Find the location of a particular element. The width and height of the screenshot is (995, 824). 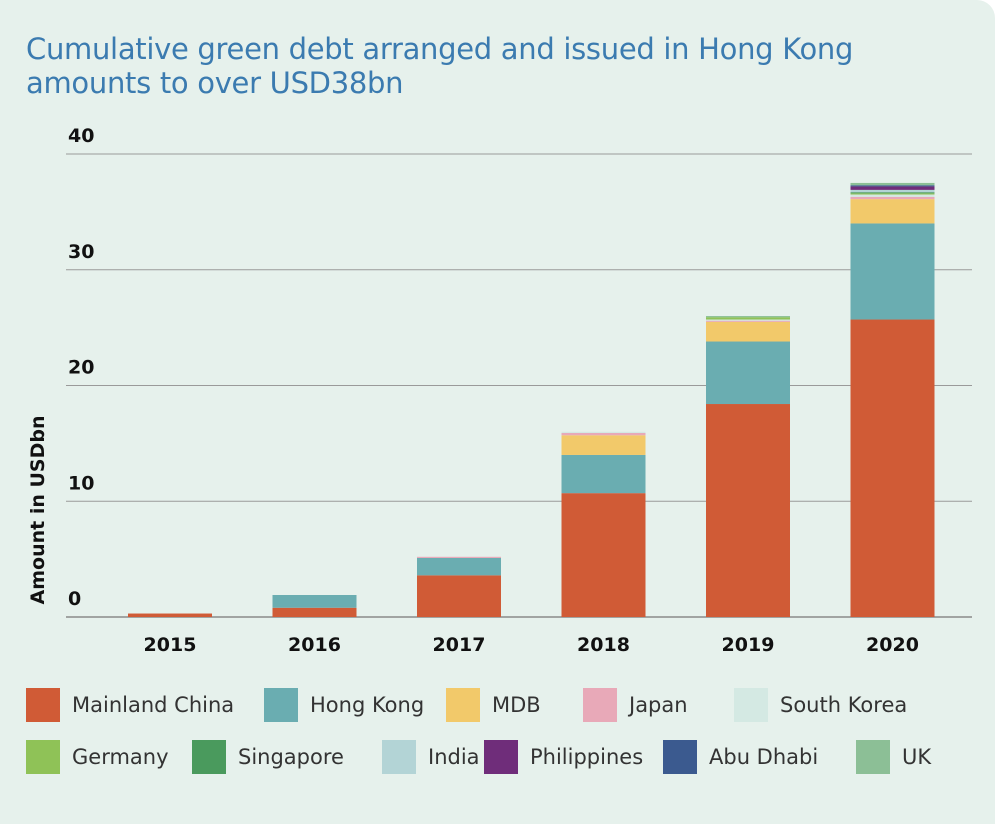

legend-label: Hong Kong is located at coordinates (367, 705).